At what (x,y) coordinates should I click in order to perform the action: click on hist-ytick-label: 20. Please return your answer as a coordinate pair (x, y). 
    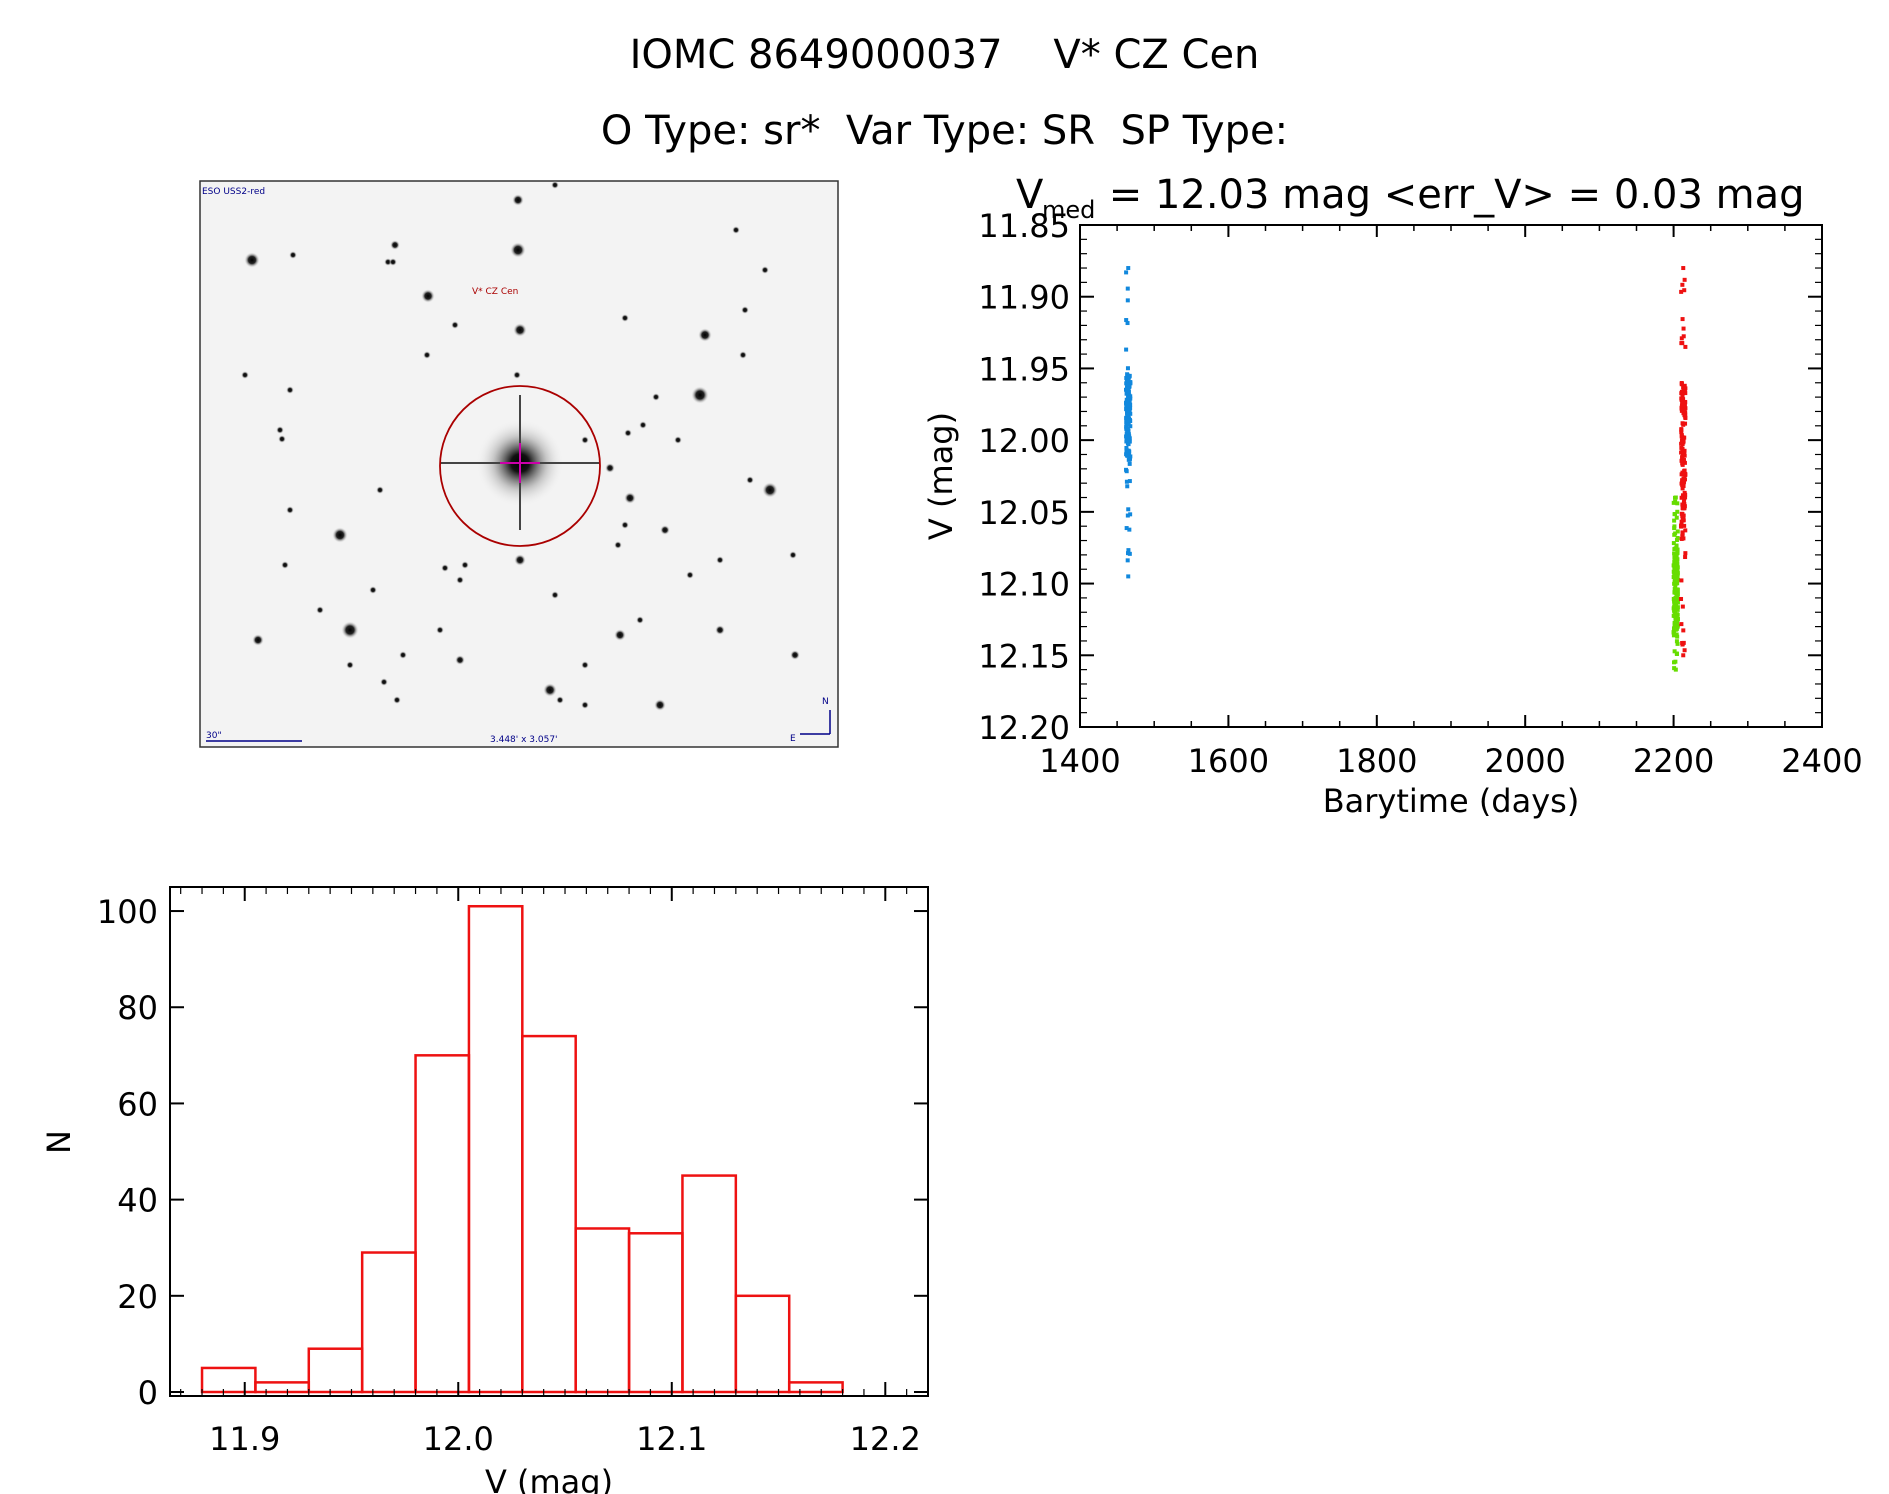
    Looking at the image, I should click on (137, 1297).